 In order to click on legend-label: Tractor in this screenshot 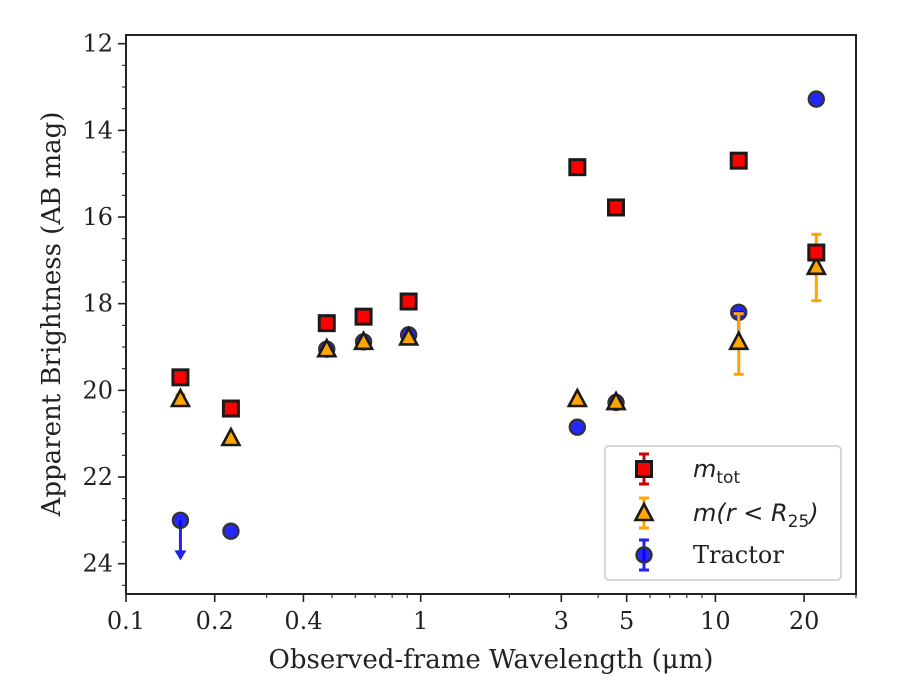, I will do `click(738, 555)`.